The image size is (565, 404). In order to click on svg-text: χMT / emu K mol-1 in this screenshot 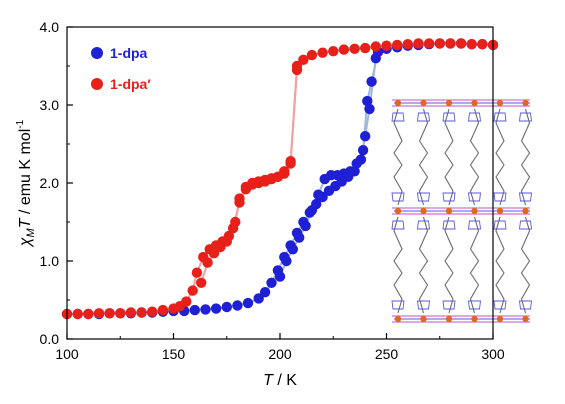, I will do `click(26, 183)`.